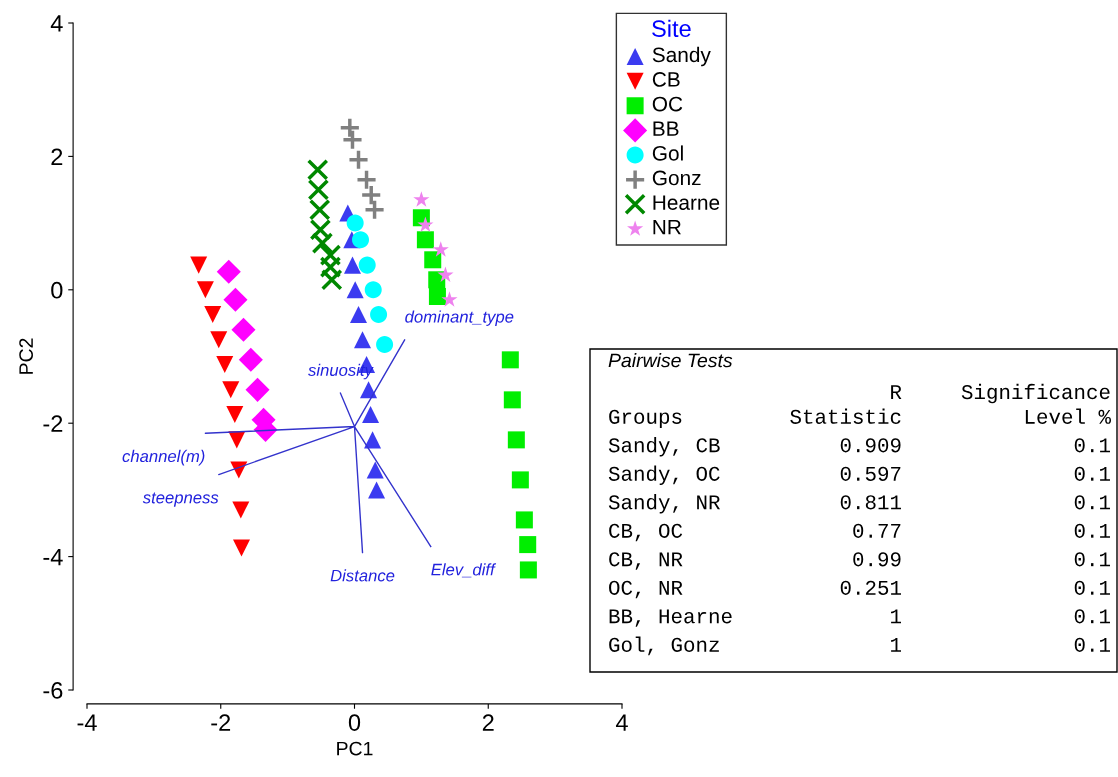  I want to click on annotation: Sandy, NR, so click(664, 504).